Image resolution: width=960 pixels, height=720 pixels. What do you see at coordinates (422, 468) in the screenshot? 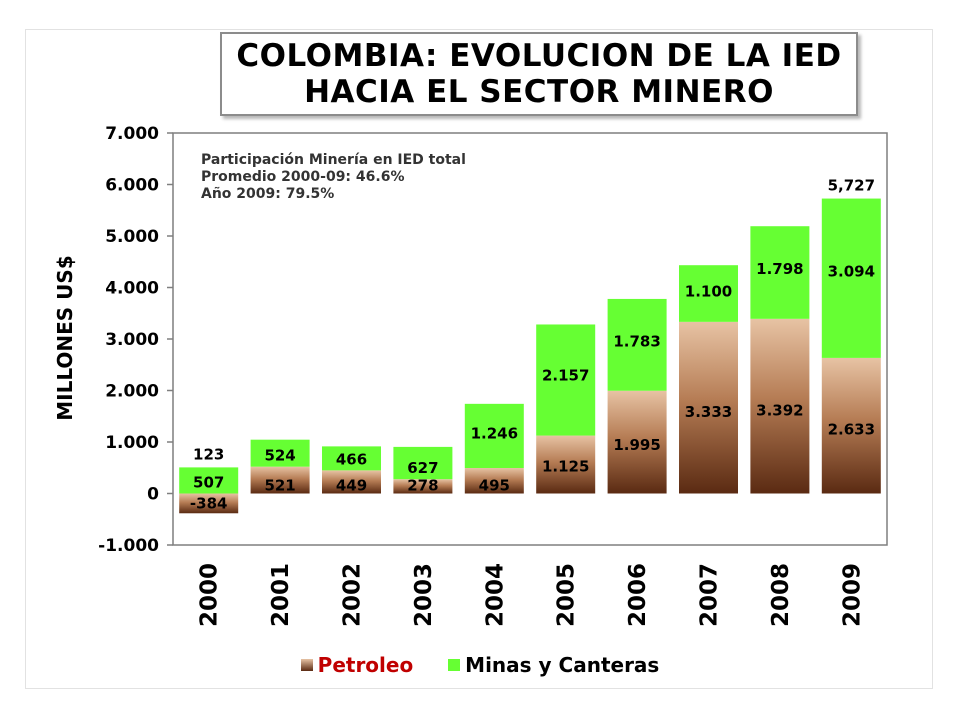
I see `data-label-minas: 627` at bounding box center [422, 468].